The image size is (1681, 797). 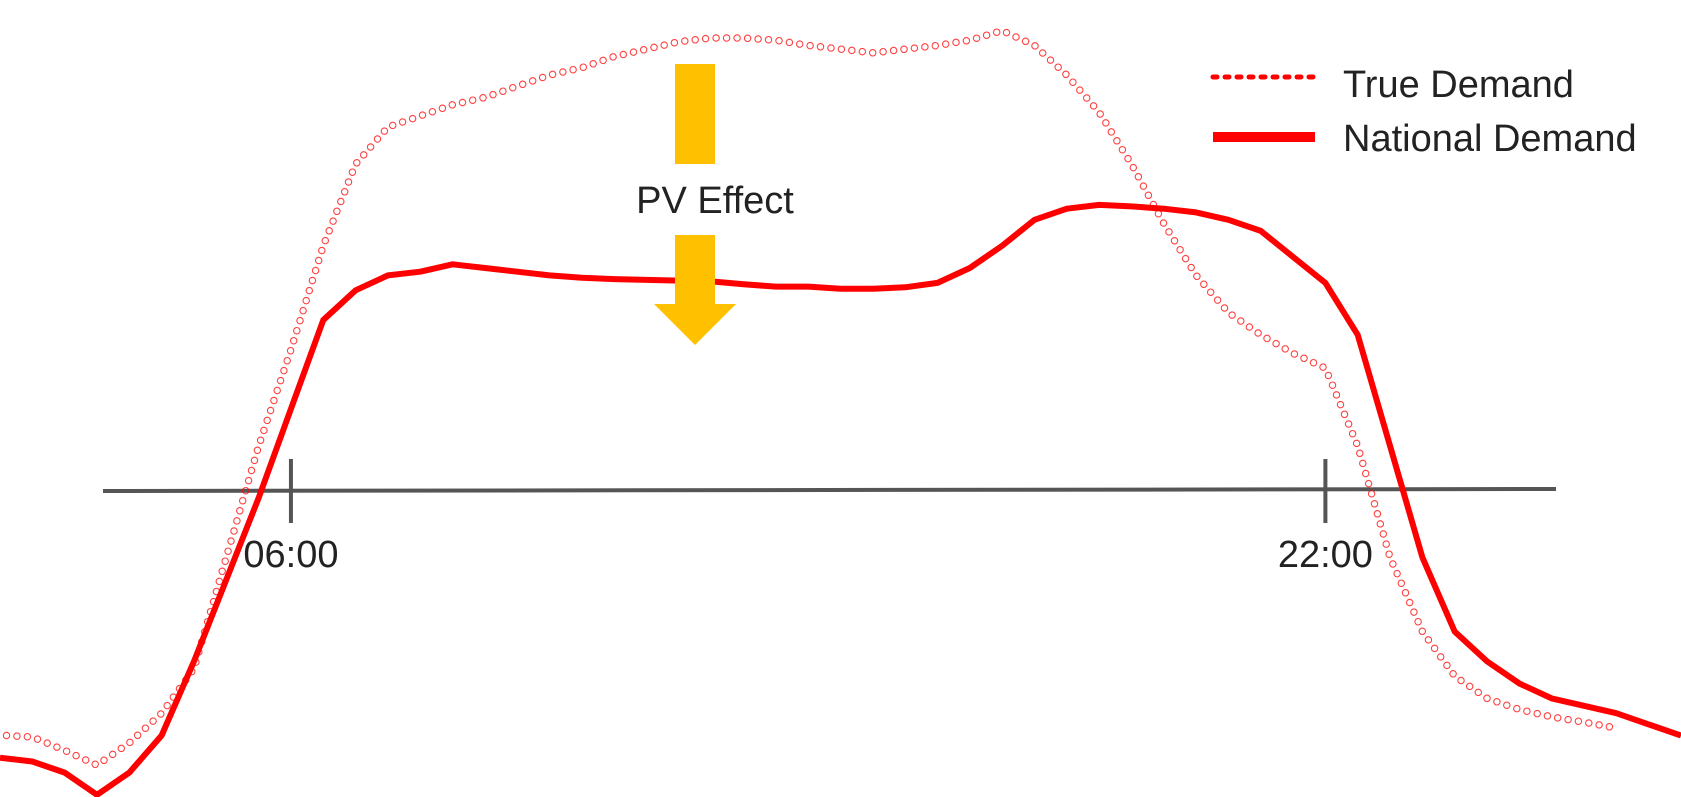 What do you see at coordinates (1458, 85) in the screenshot?
I see `legend-label-true-demand: True Demand` at bounding box center [1458, 85].